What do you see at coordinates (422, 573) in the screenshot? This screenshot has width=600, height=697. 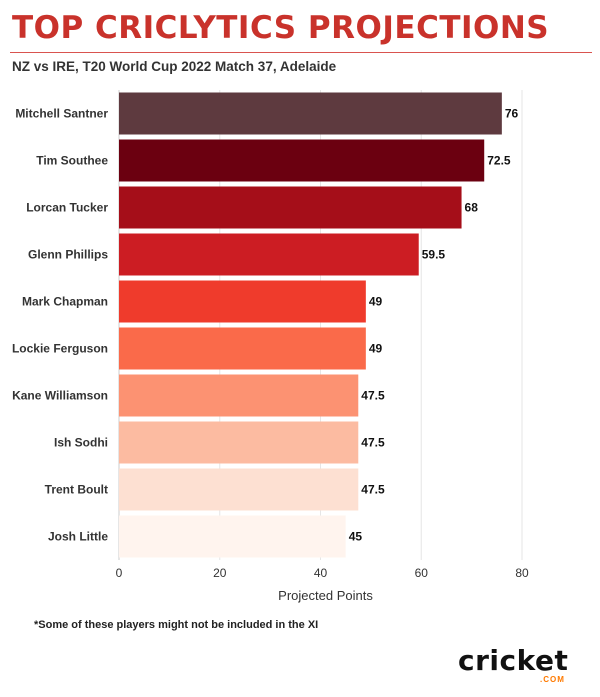 I see `x-tick-label-3: 60` at bounding box center [422, 573].